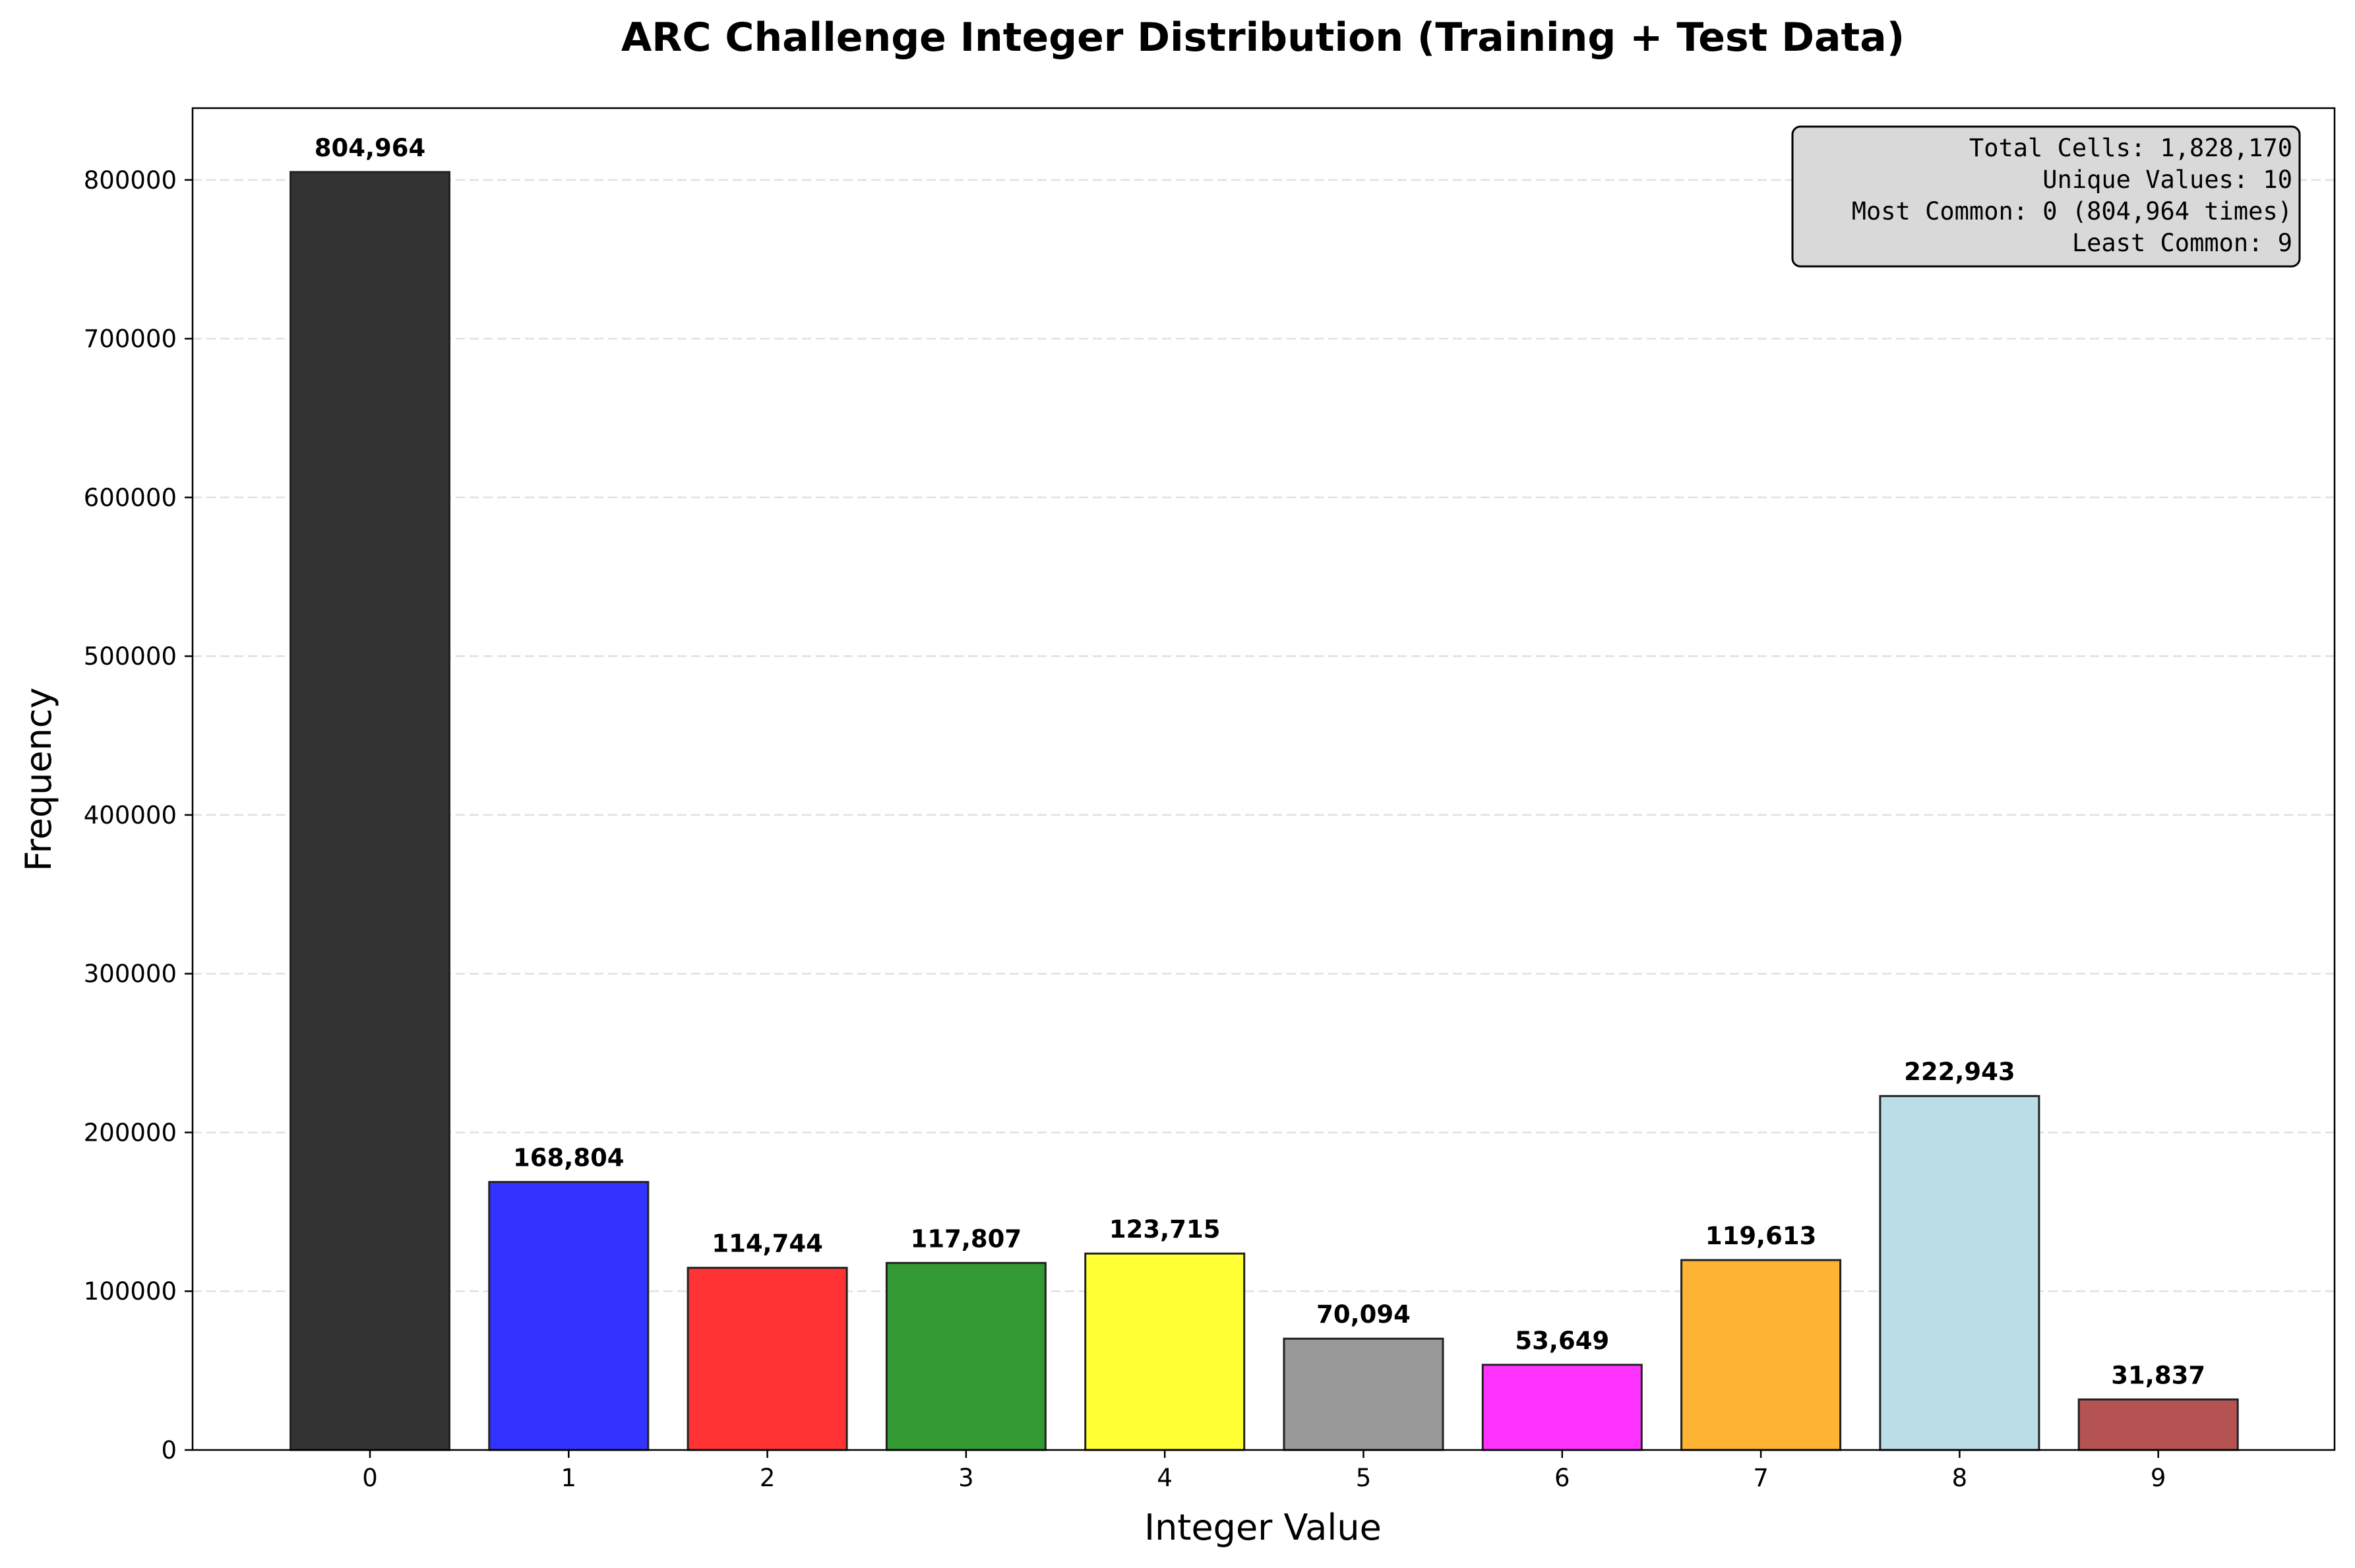  Describe the element at coordinates (2167, 180) in the screenshot. I see `info-unique-values: Unique Values: 10` at that location.